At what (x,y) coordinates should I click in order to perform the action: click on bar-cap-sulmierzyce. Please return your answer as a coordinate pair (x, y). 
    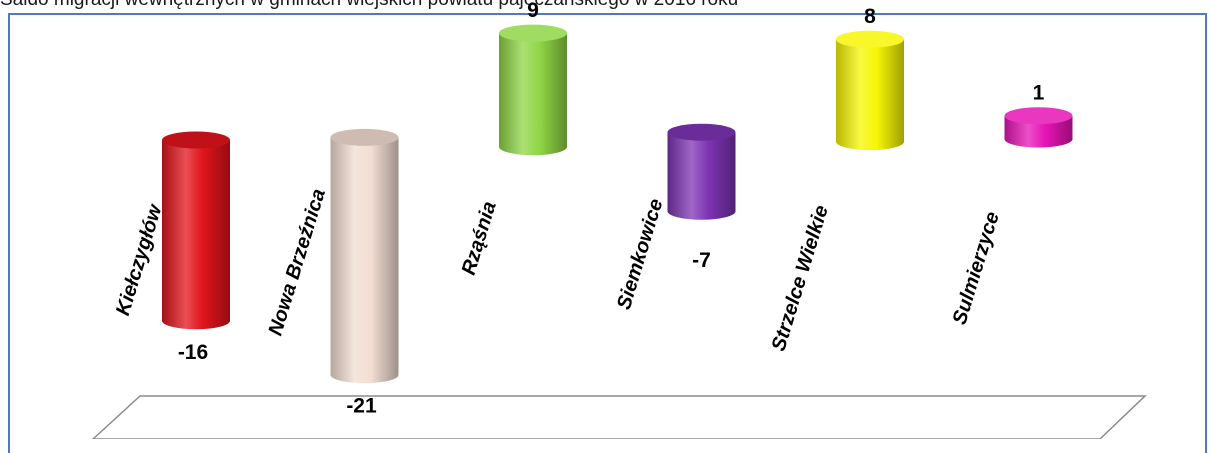
    Looking at the image, I should click on (1038, 116).